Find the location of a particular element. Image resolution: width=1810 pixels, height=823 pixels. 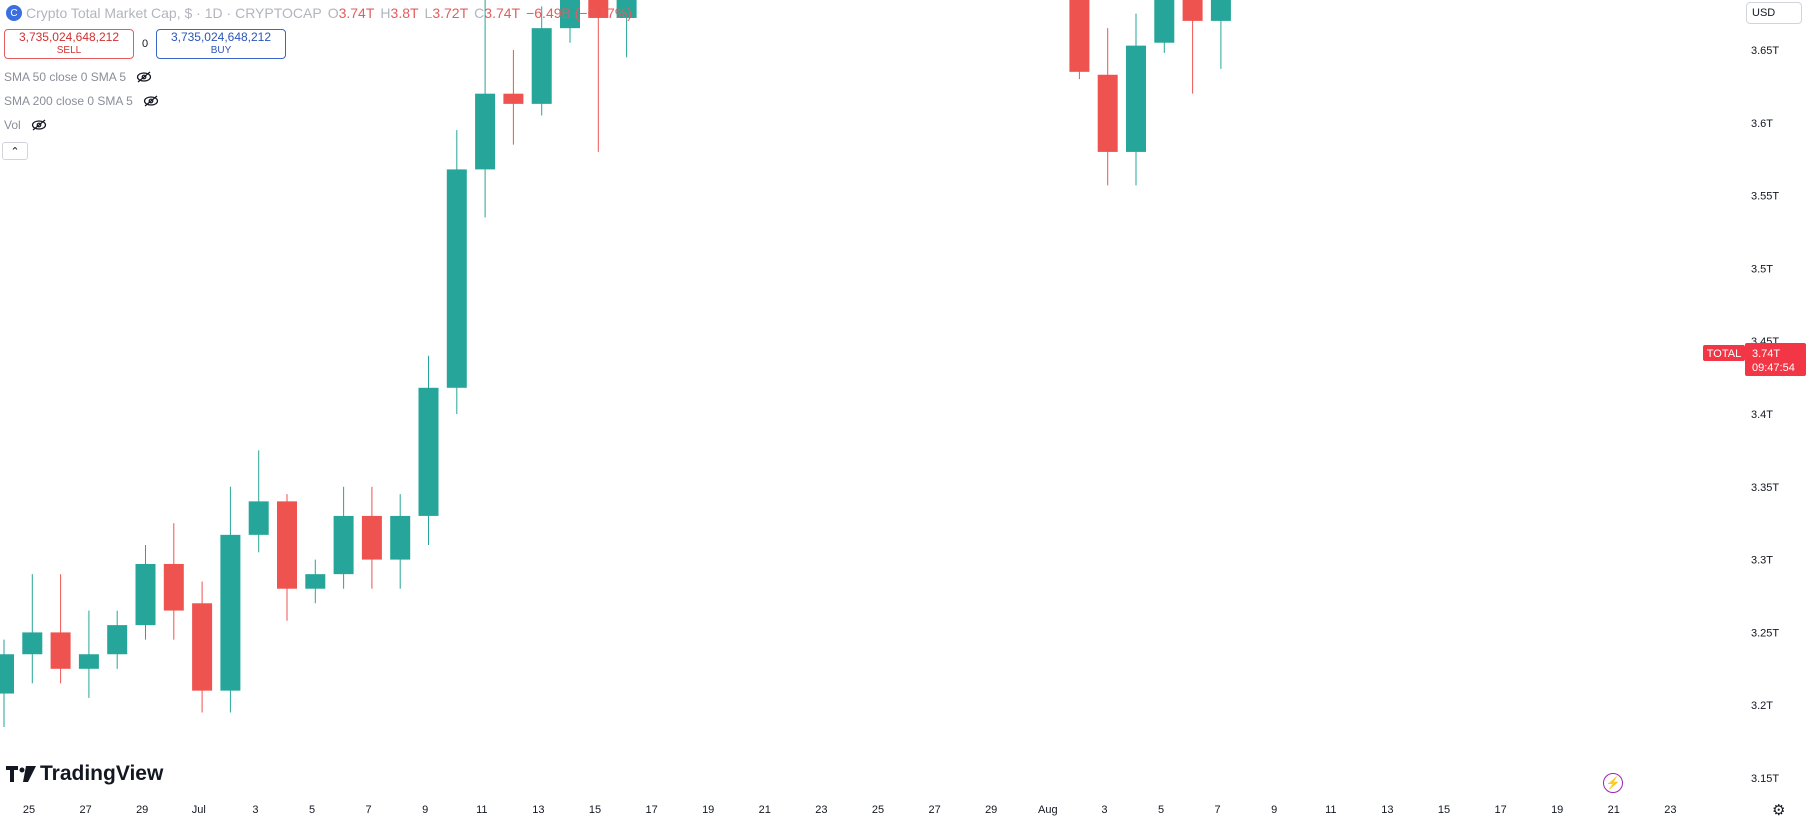

high-label: H is located at coordinates (385, 13).